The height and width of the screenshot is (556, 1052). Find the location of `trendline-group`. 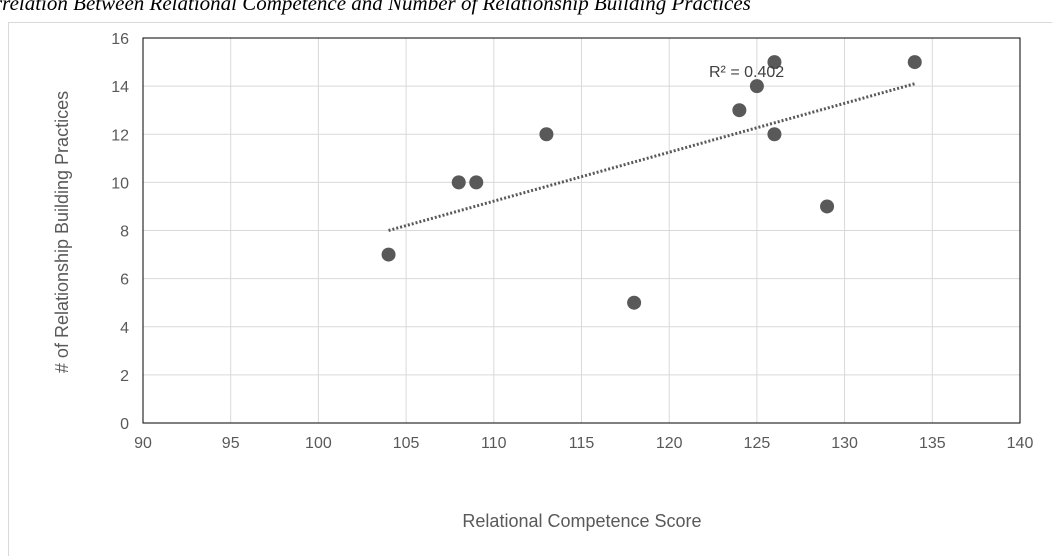

trendline-group is located at coordinates (652, 157).